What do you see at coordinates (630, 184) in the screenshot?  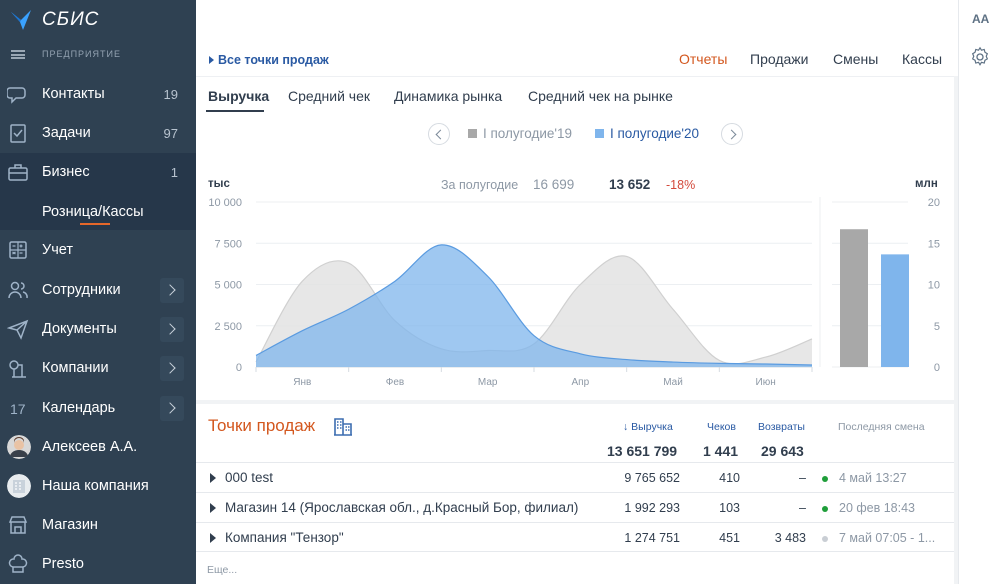 I see `summary-cur-value: 13 652` at bounding box center [630, 184].